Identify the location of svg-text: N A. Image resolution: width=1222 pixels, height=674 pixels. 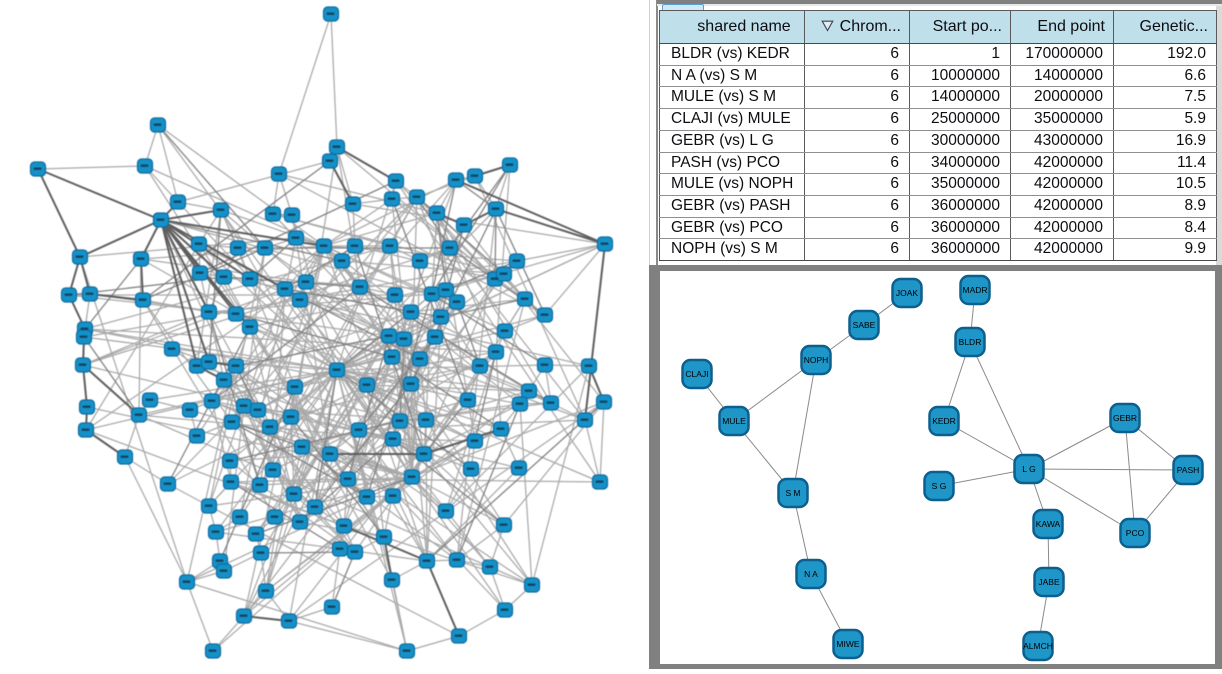
(811, 574).